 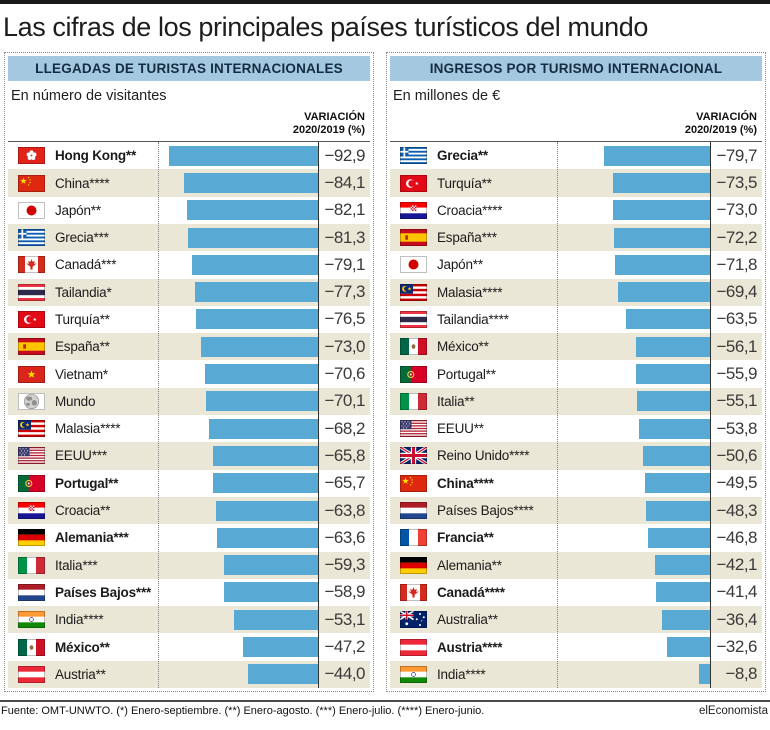 I want to click on table-row: Malasia**** −68,2, so click(x=189, y=428).